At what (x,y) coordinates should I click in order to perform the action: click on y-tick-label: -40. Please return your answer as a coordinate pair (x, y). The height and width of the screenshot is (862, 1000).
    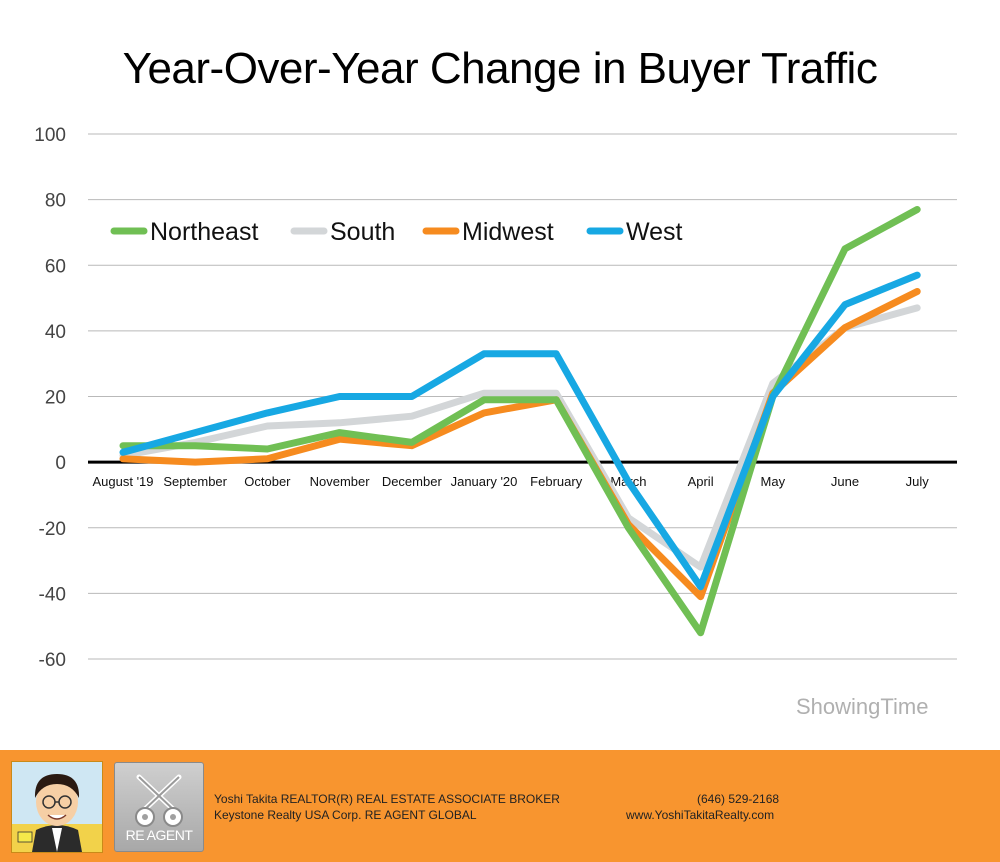
    Looking at the image, I should click on (52, 594).